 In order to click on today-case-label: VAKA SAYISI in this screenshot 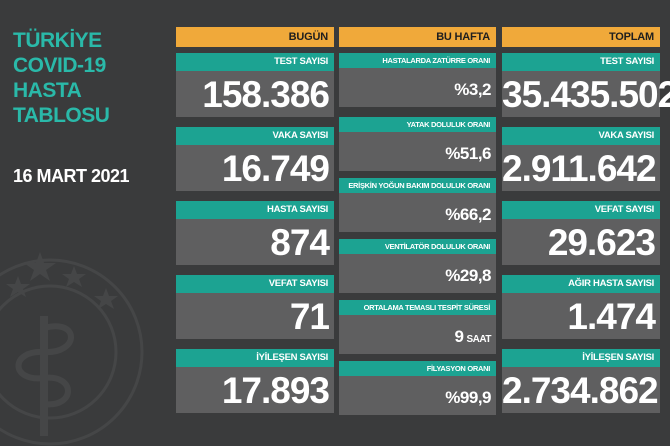, I will do `click(255, 136)`.